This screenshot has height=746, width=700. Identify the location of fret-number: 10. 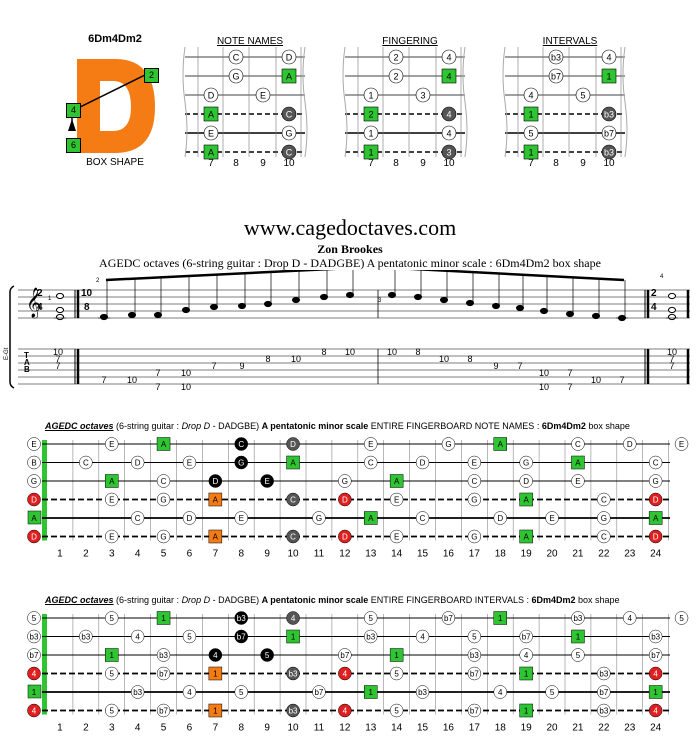
(293, 553).